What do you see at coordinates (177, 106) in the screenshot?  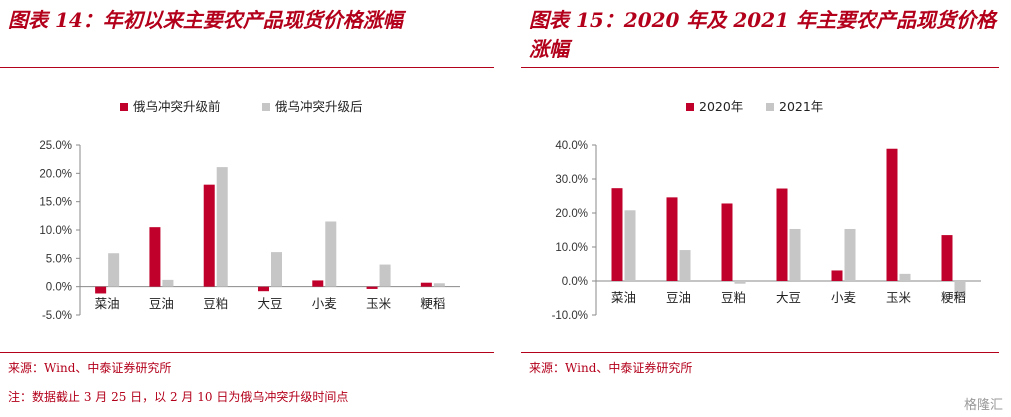 I see `legend-label-1: 俄乌冲突升级前` at bounding box center [177, 106].